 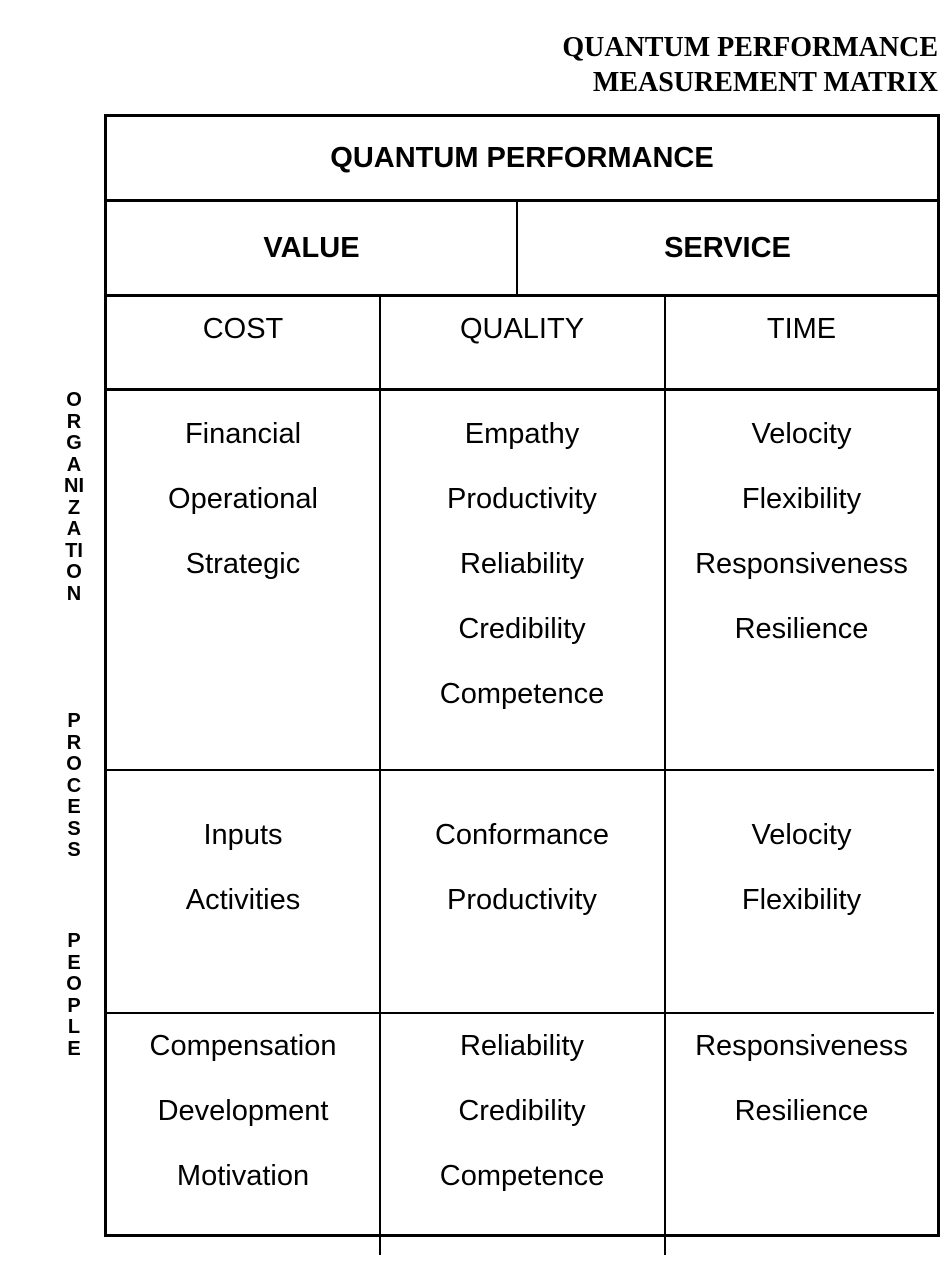 What do you see at coordinates (801, 868) in the screenshot?
I see `cell-process-time: Velocity Flexibility` at bounding box center [801, 868].